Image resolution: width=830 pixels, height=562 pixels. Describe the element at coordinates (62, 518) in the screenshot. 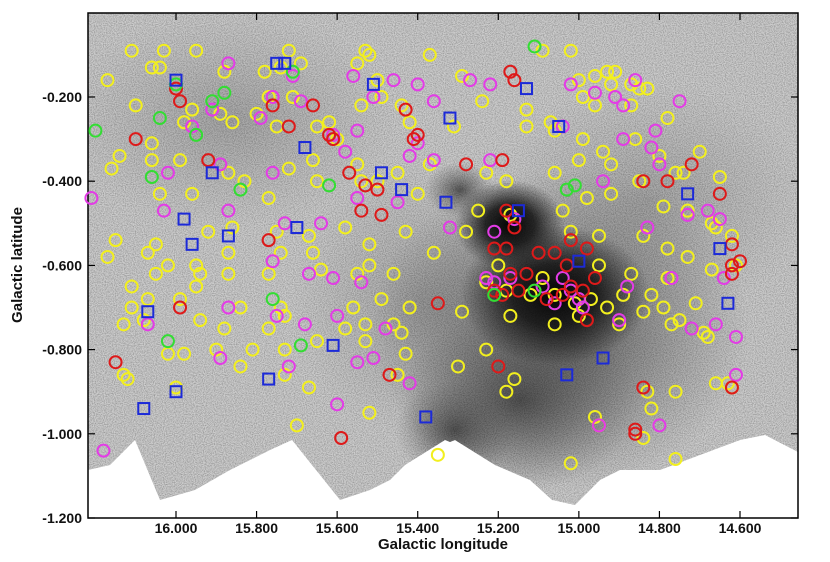

I see `y-tick-label: -1.200` at that location.